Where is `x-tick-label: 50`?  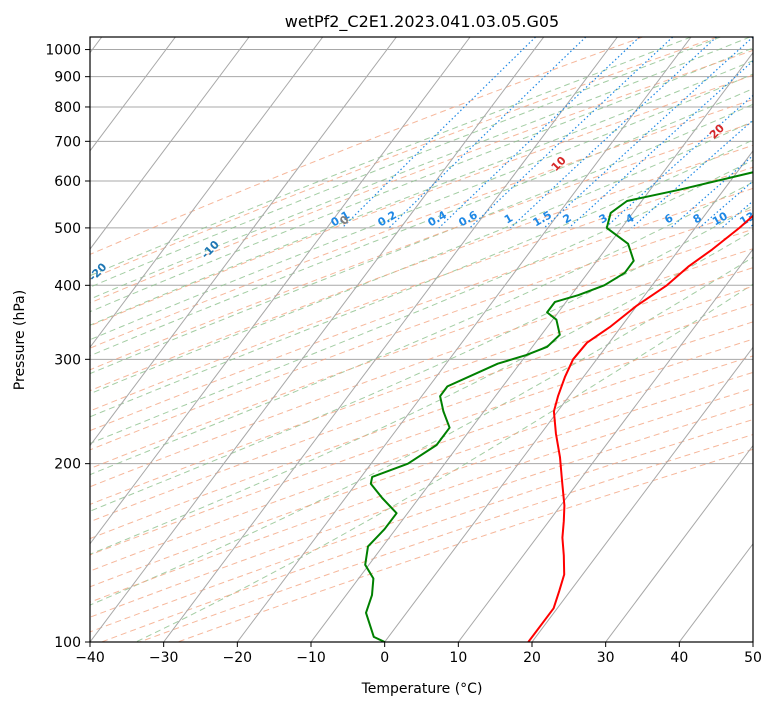
x-tick-label: 50 is located at coordinates (753, 658).